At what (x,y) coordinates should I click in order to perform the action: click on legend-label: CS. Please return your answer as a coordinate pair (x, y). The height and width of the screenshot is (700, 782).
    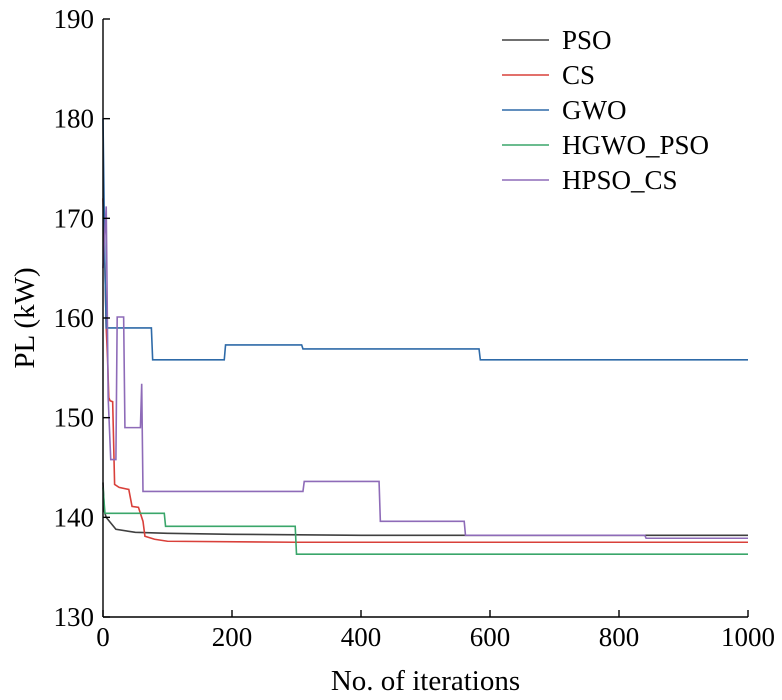
    Looking at the image, I should click on (578, 75).